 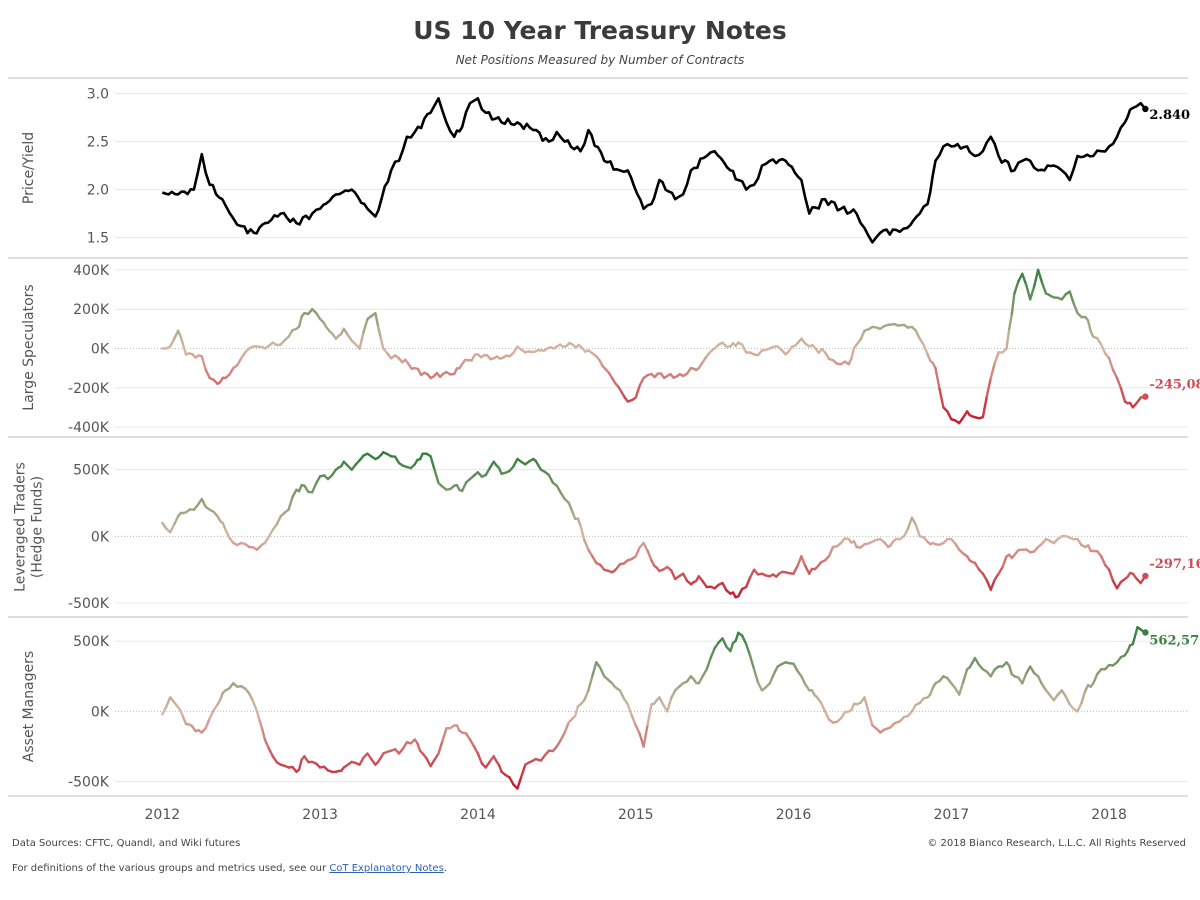 I want to click on large_speculators-end-label: -245,081, so click(x=1174, y=385).